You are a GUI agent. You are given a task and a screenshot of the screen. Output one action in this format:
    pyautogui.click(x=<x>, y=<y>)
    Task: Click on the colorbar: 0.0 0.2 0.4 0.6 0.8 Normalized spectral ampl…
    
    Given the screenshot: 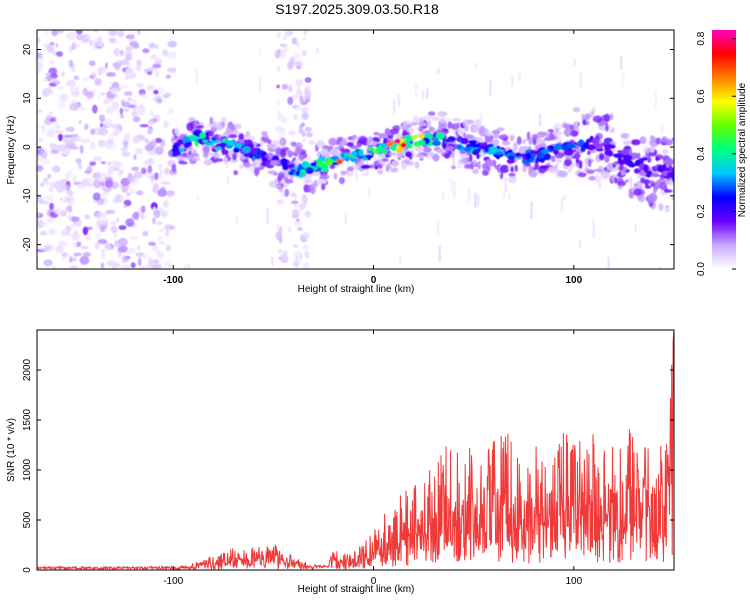 What is the action you would take?
    pyautogui.click(x=722, y=153)
    